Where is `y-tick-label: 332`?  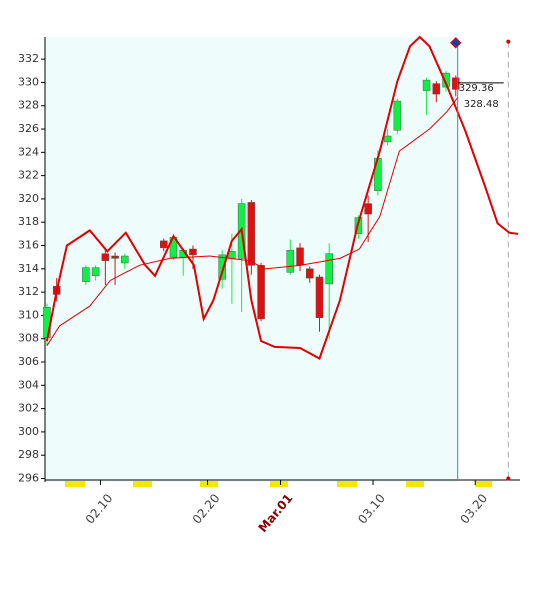 y-tick-label: 332 is located at coordinates (28, 58).